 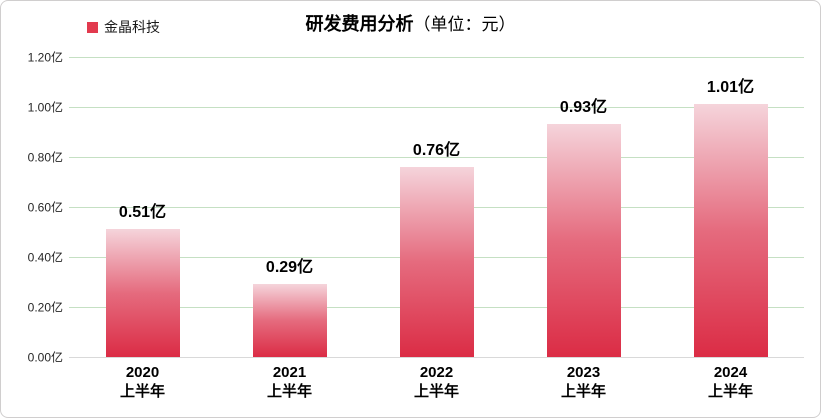 I want to click on x-axis-label-year: 2021, so click(x=289, y=372).